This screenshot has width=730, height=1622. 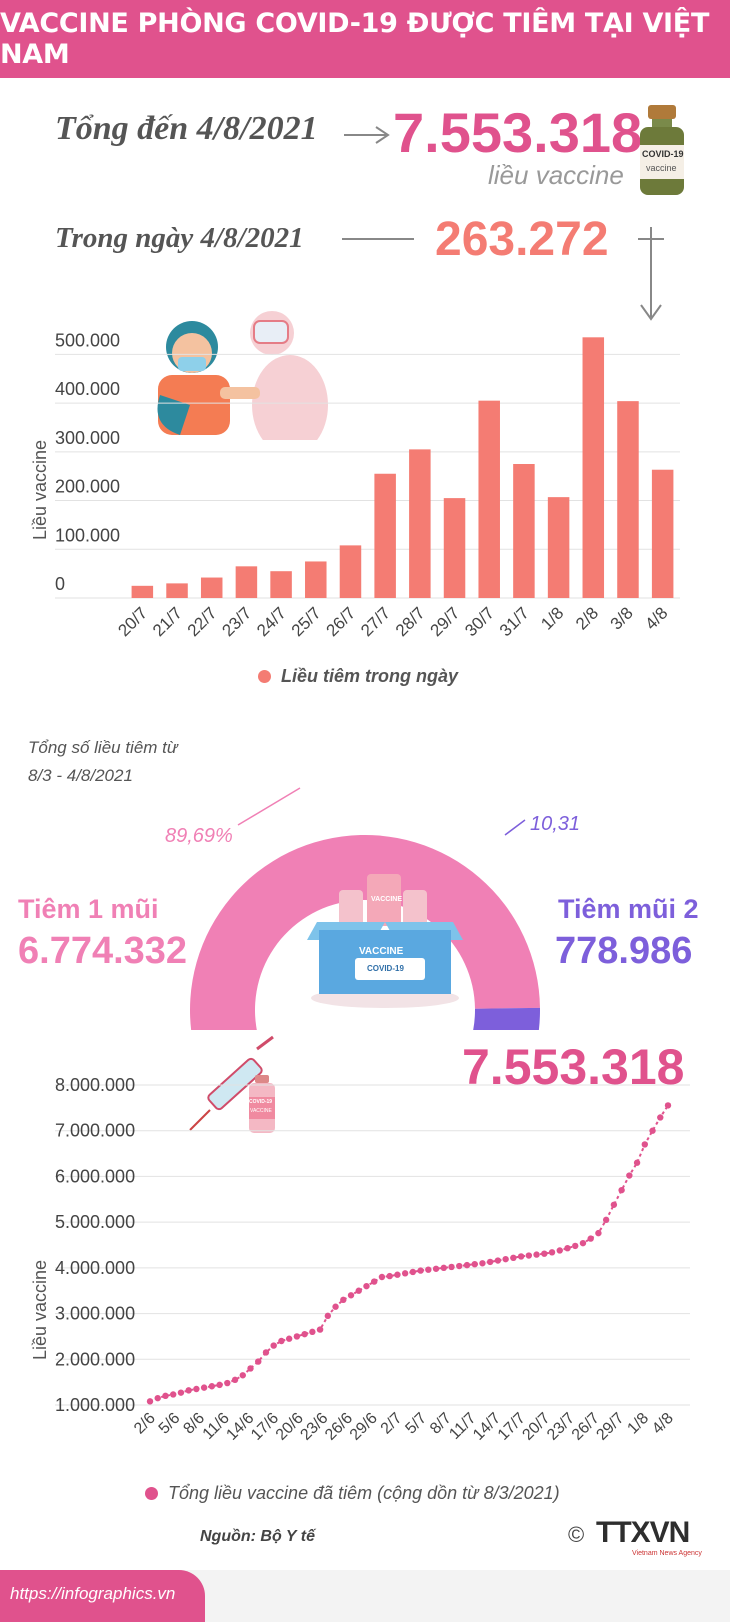 What do you see at coordinates (628, 909) in the screenshot?
I see `dose2-label: Tiêm mũi 2` at bounding box center [628, 909].